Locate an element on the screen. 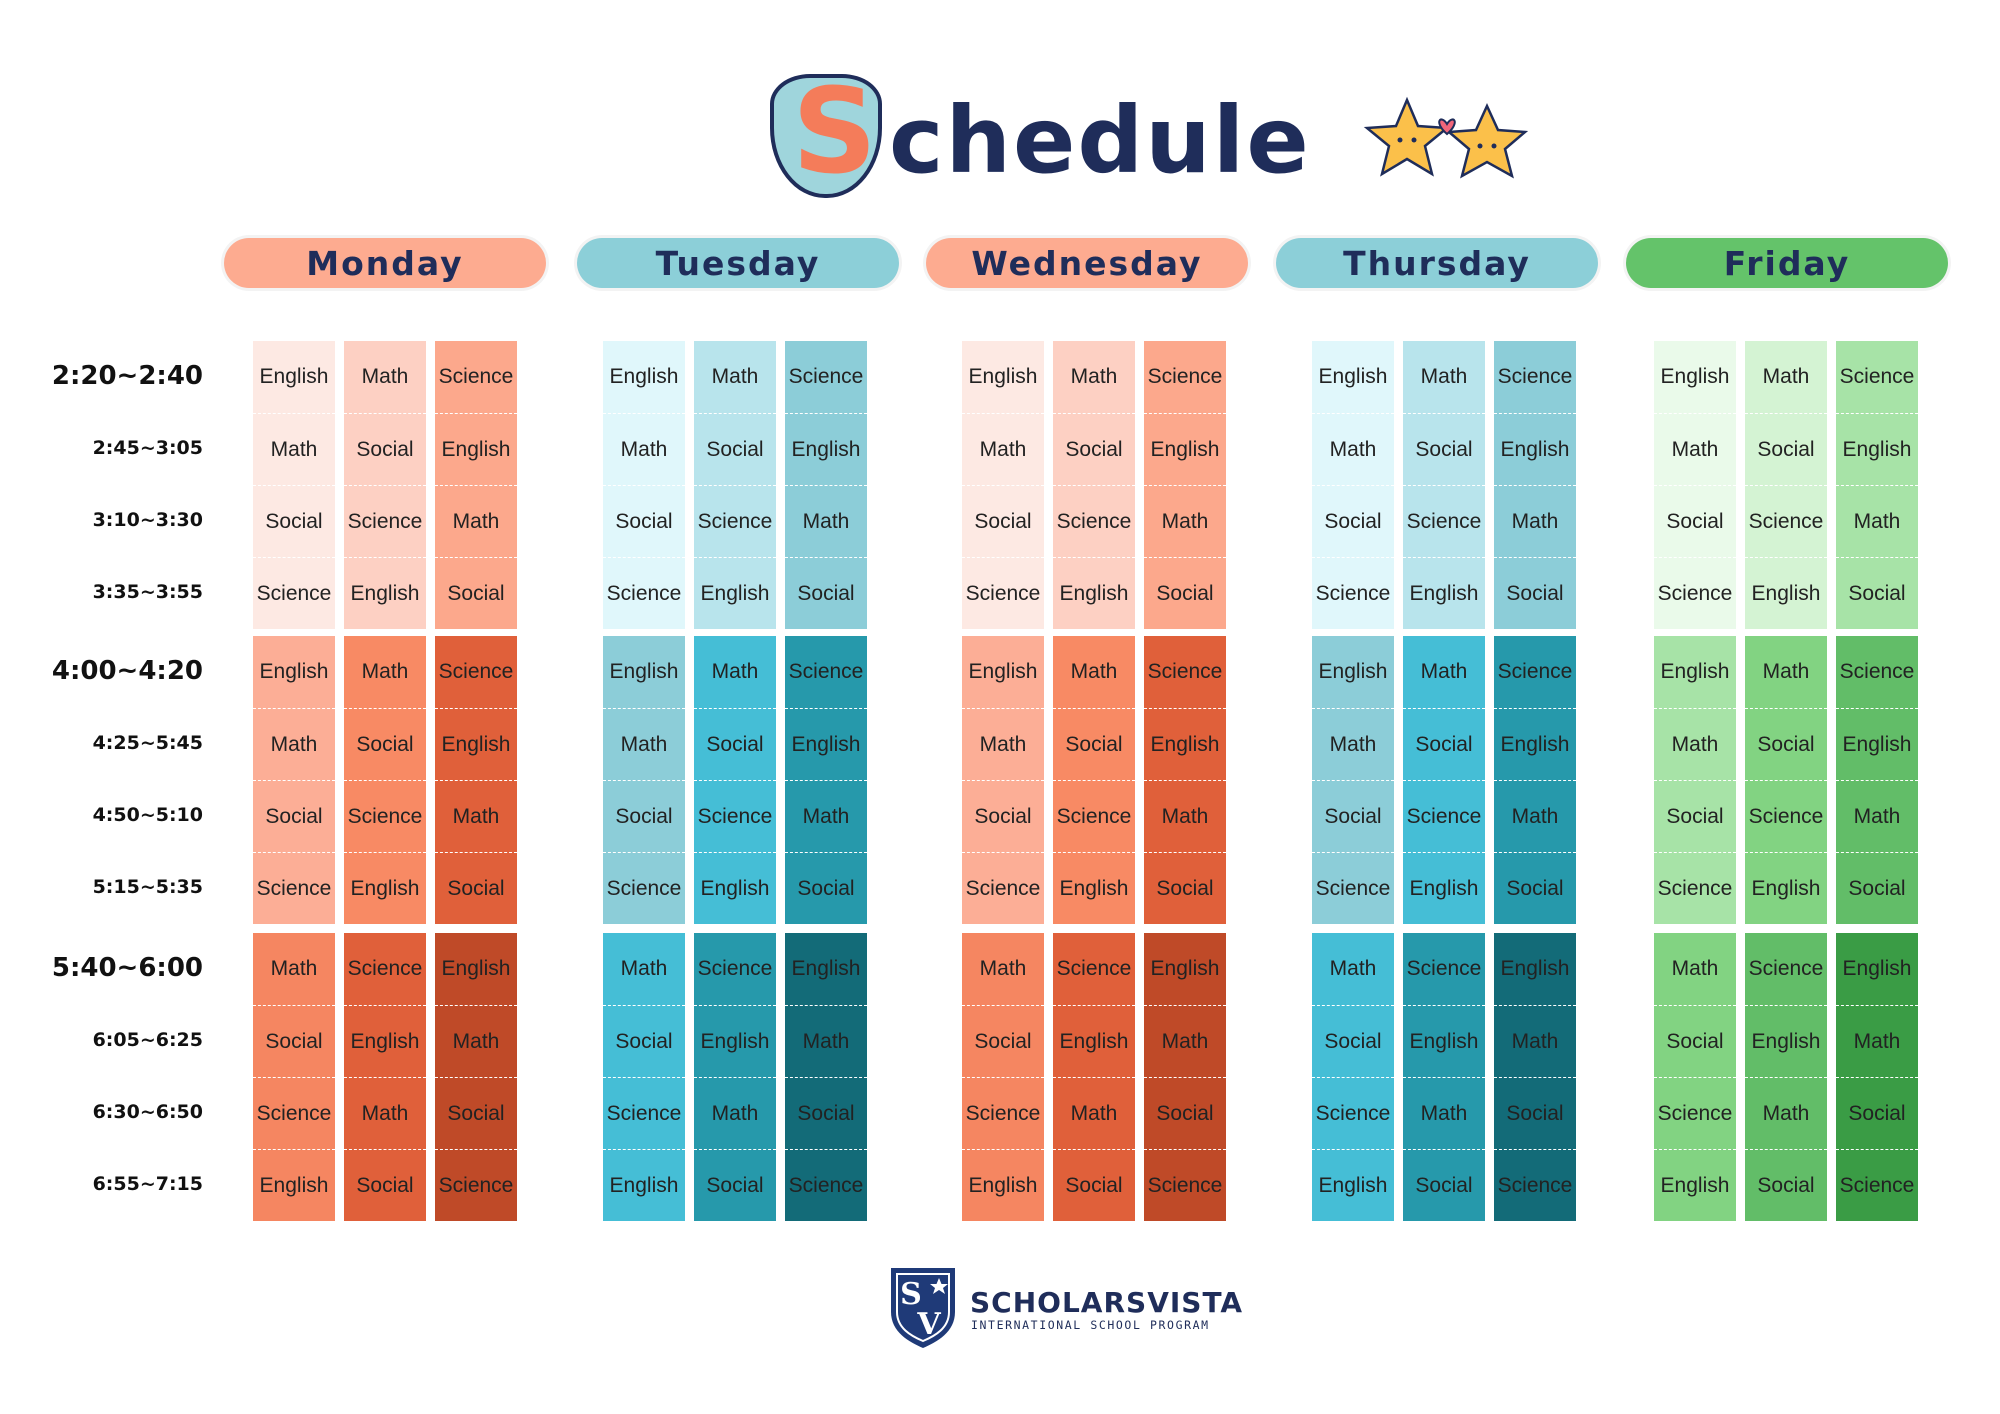 The width and height of the screenshot is (2000, 1414). logo-letter: V is located at coordinates (928, 1324).